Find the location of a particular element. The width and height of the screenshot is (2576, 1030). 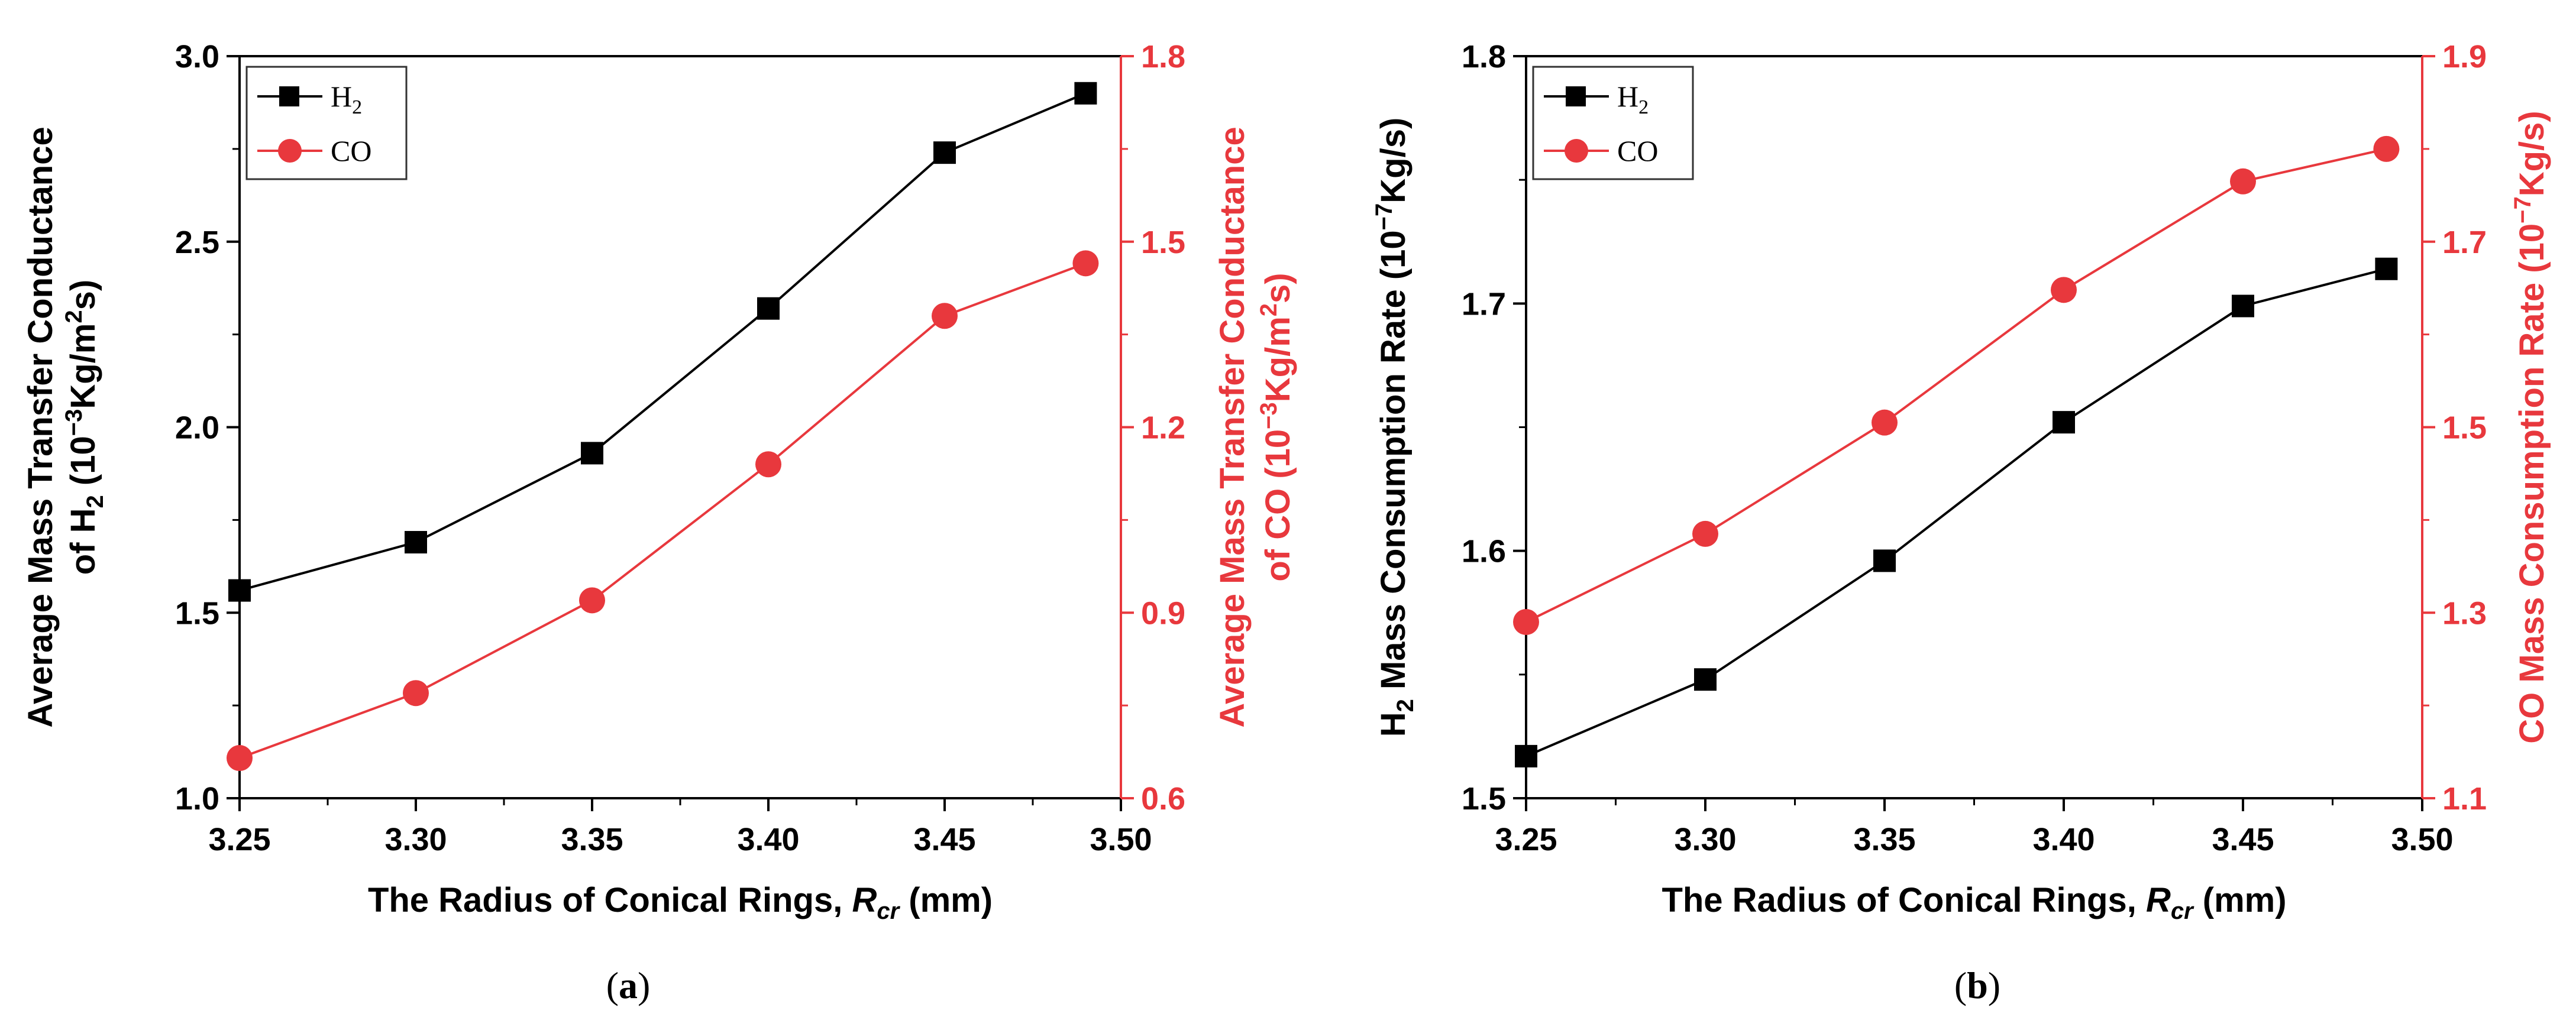

left-y-tick-label: 3.0 is located at coordinates (197, 57).